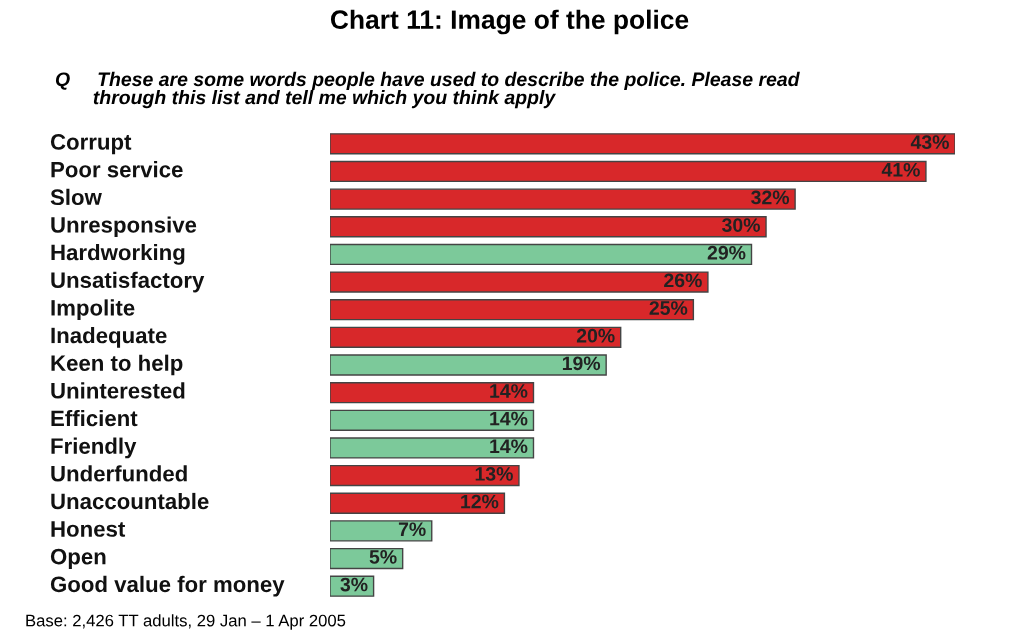 The image size is (1019, 634). What do you see at coordinates (480, 501) in the screenshot?
I see `data-label: 12%` at bounding box center [480, 501].